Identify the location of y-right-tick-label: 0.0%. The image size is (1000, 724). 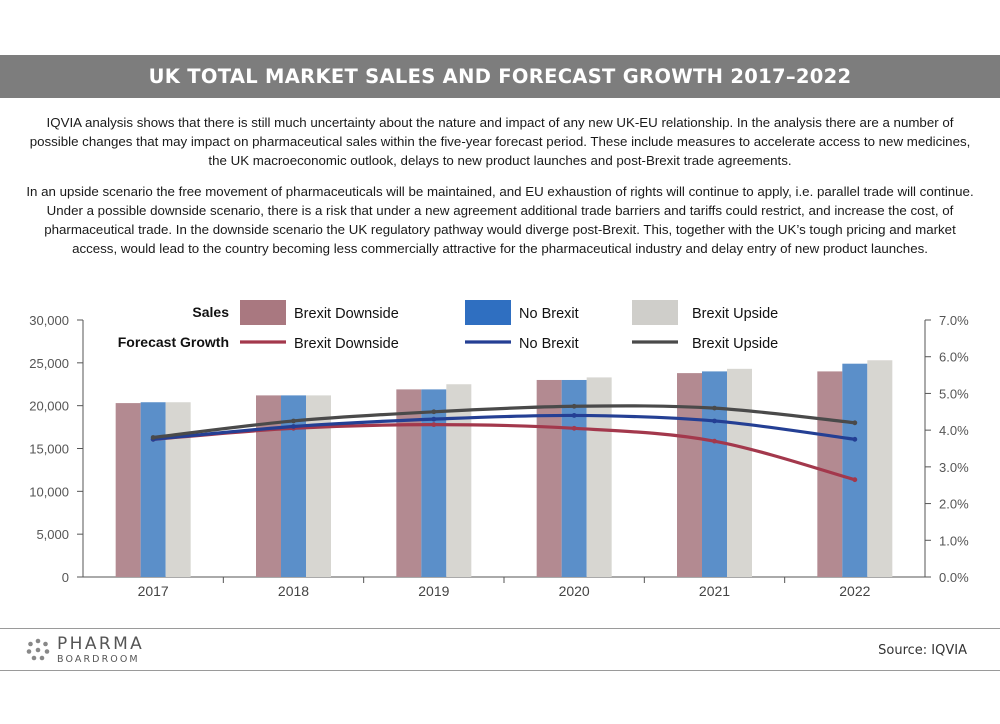
(954, 577).